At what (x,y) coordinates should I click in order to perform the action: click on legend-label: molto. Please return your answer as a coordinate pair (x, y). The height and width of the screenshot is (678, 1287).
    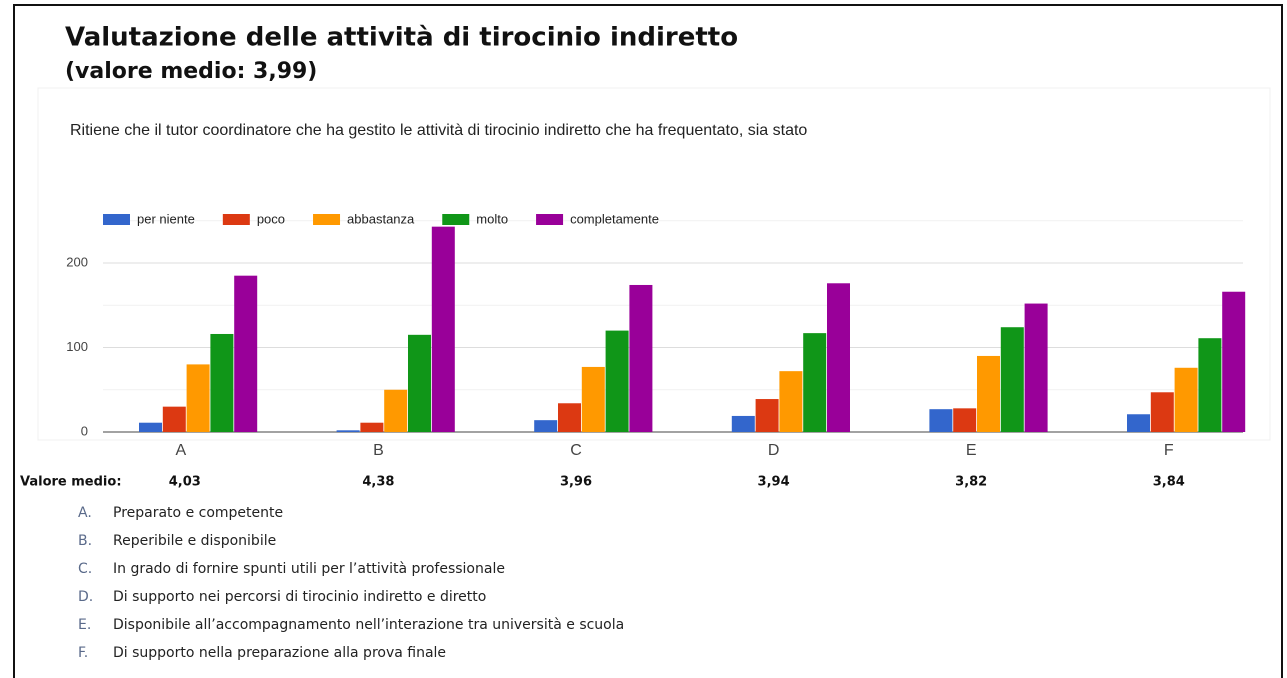
    Looking at the image, I should click on (492, 218).